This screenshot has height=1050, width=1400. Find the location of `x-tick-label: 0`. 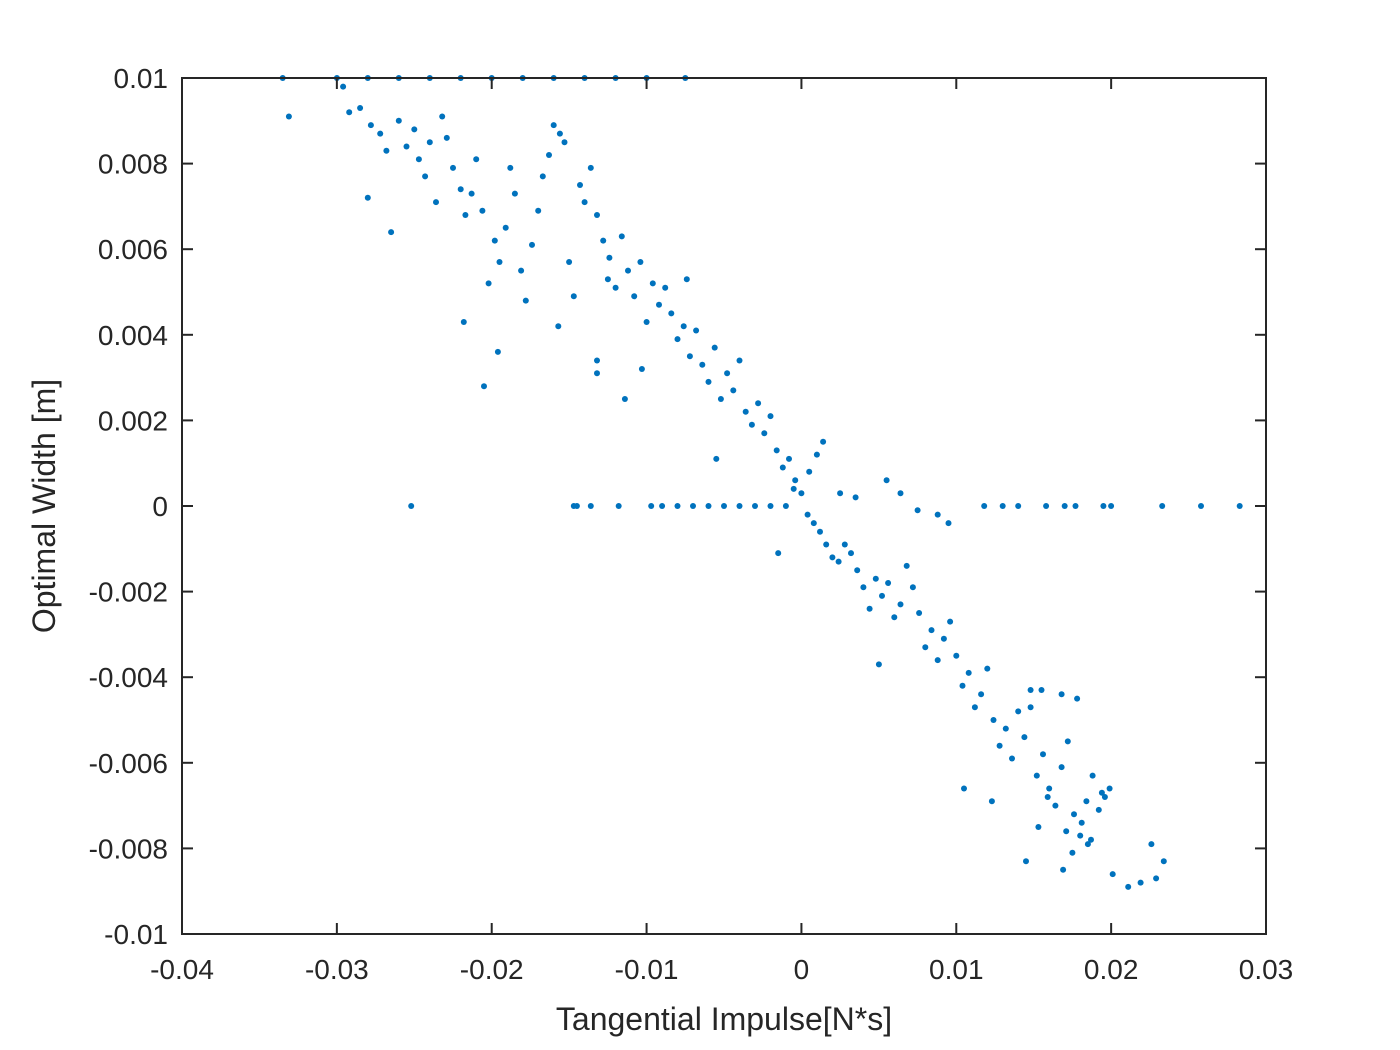

x-tick-label: 0 is located at coordinates (802, 969).